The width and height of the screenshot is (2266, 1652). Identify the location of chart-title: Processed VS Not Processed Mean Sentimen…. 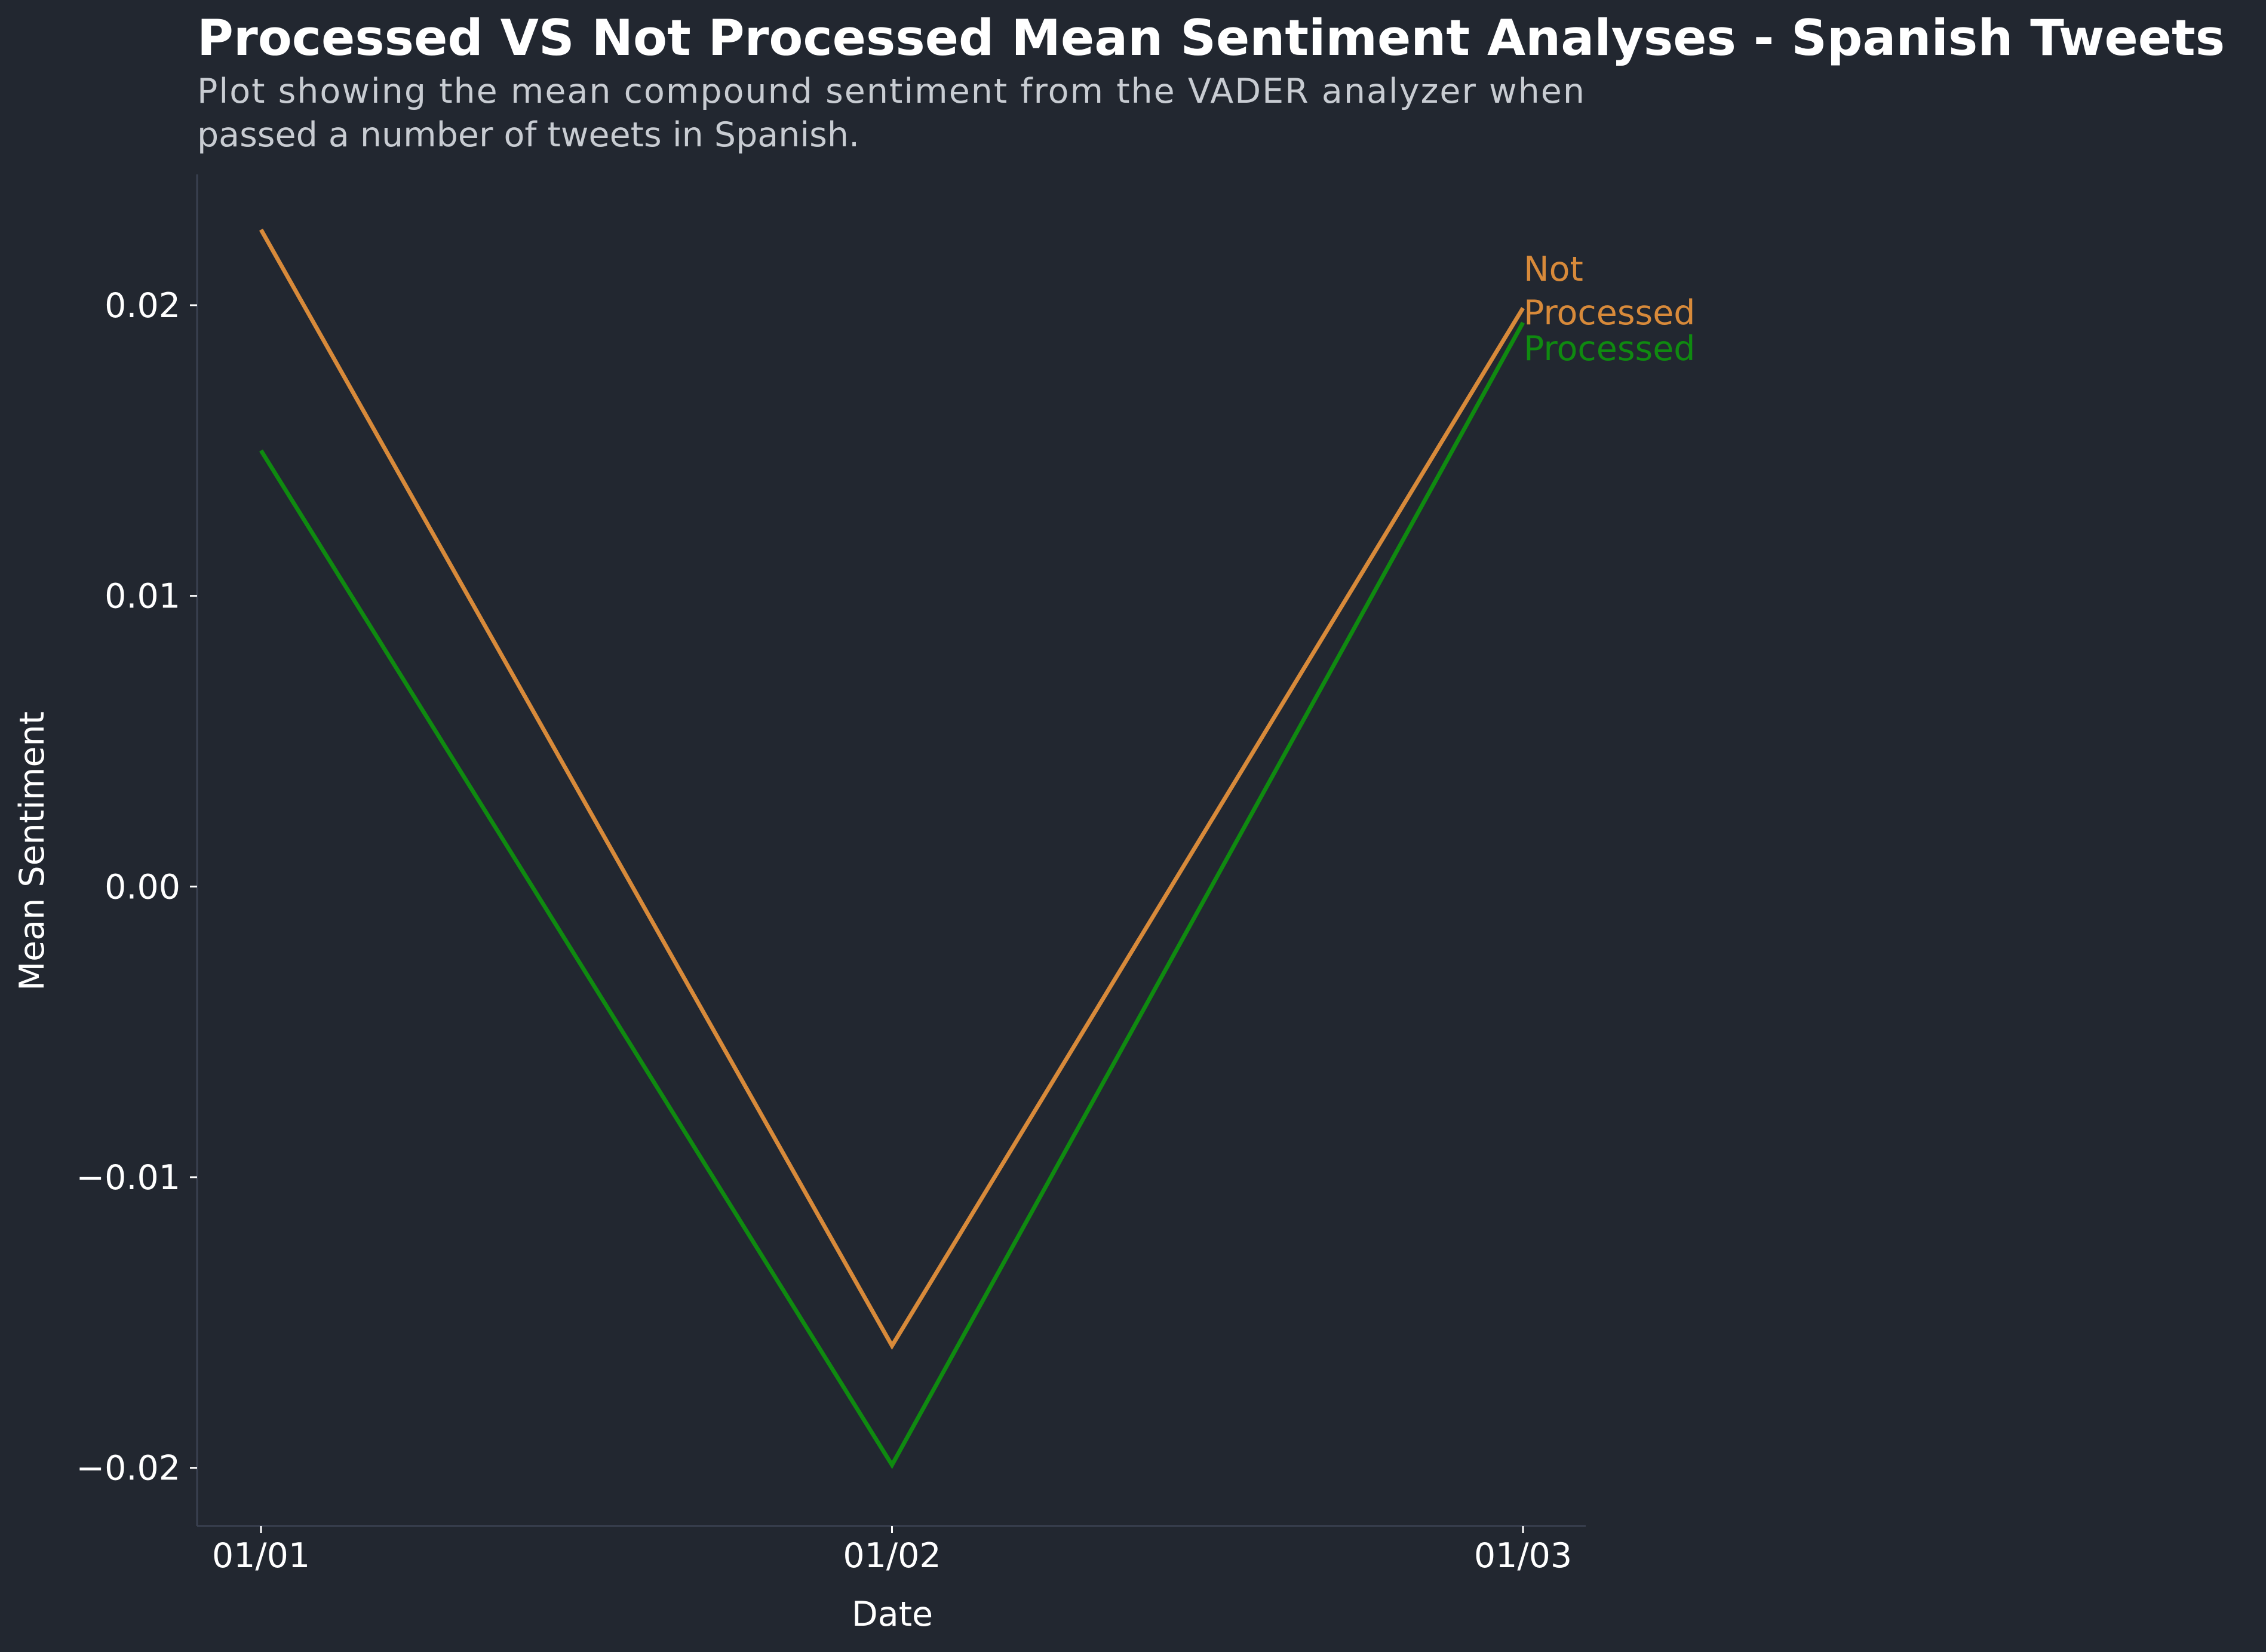
(1211, 38).